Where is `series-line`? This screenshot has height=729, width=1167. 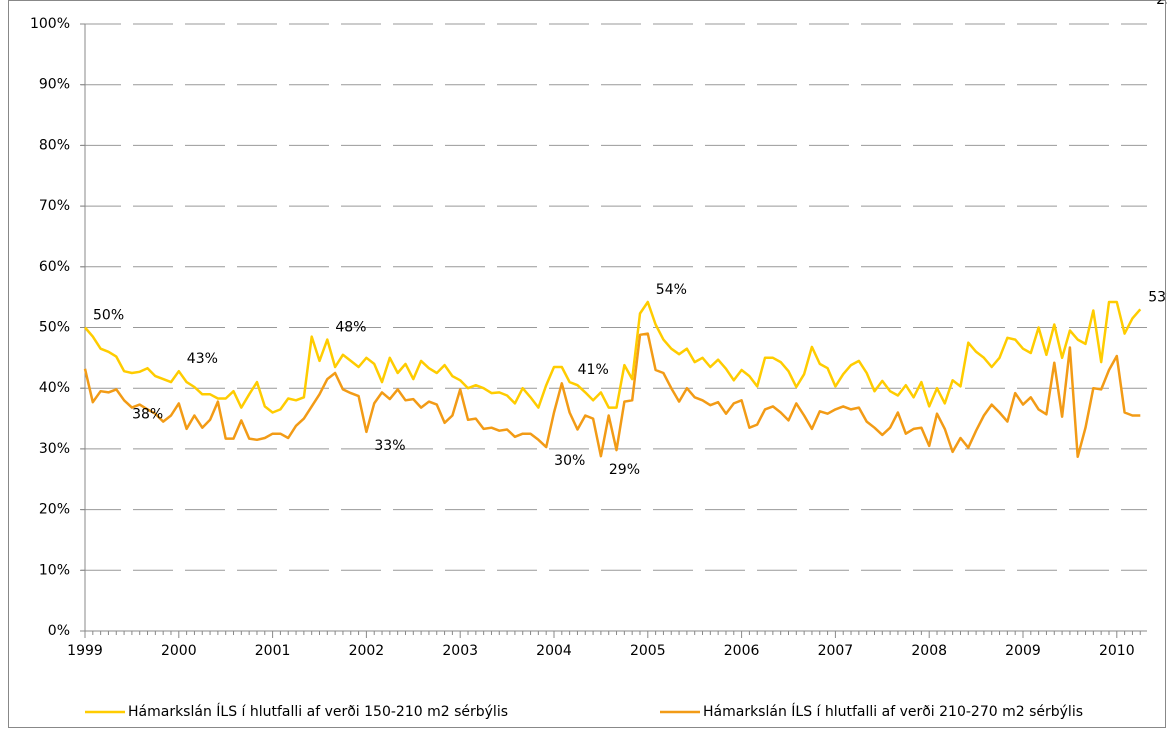
series-line is located at coordinates (613, 357).